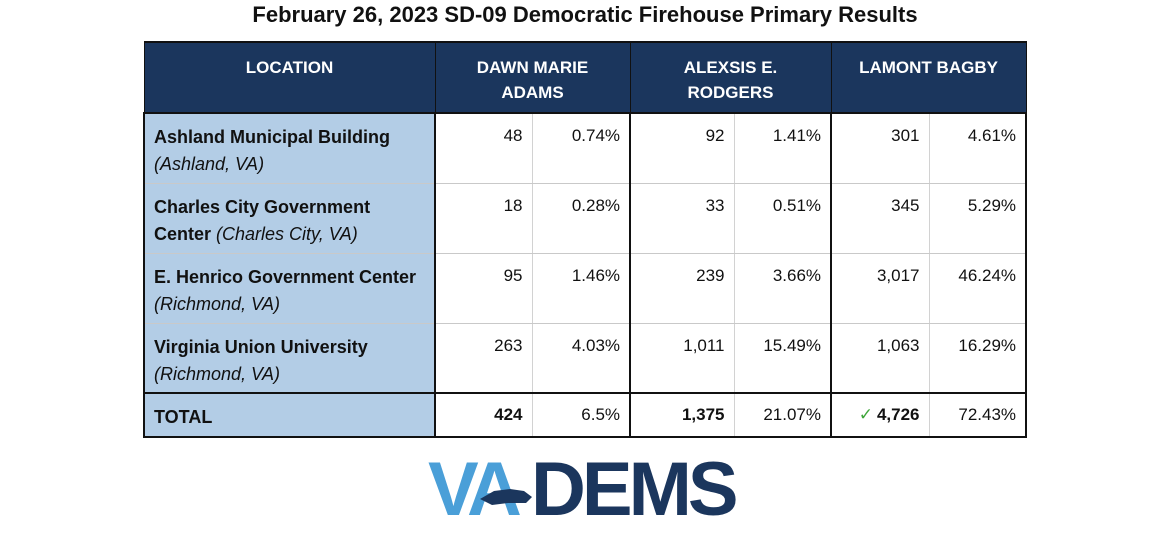 The height and width of the screenshot is (548, 1170). Describe the element at coordinates (730, 67) in the screenshot. I see `header-candidate-line1: ALEXSIS E.` at that location.